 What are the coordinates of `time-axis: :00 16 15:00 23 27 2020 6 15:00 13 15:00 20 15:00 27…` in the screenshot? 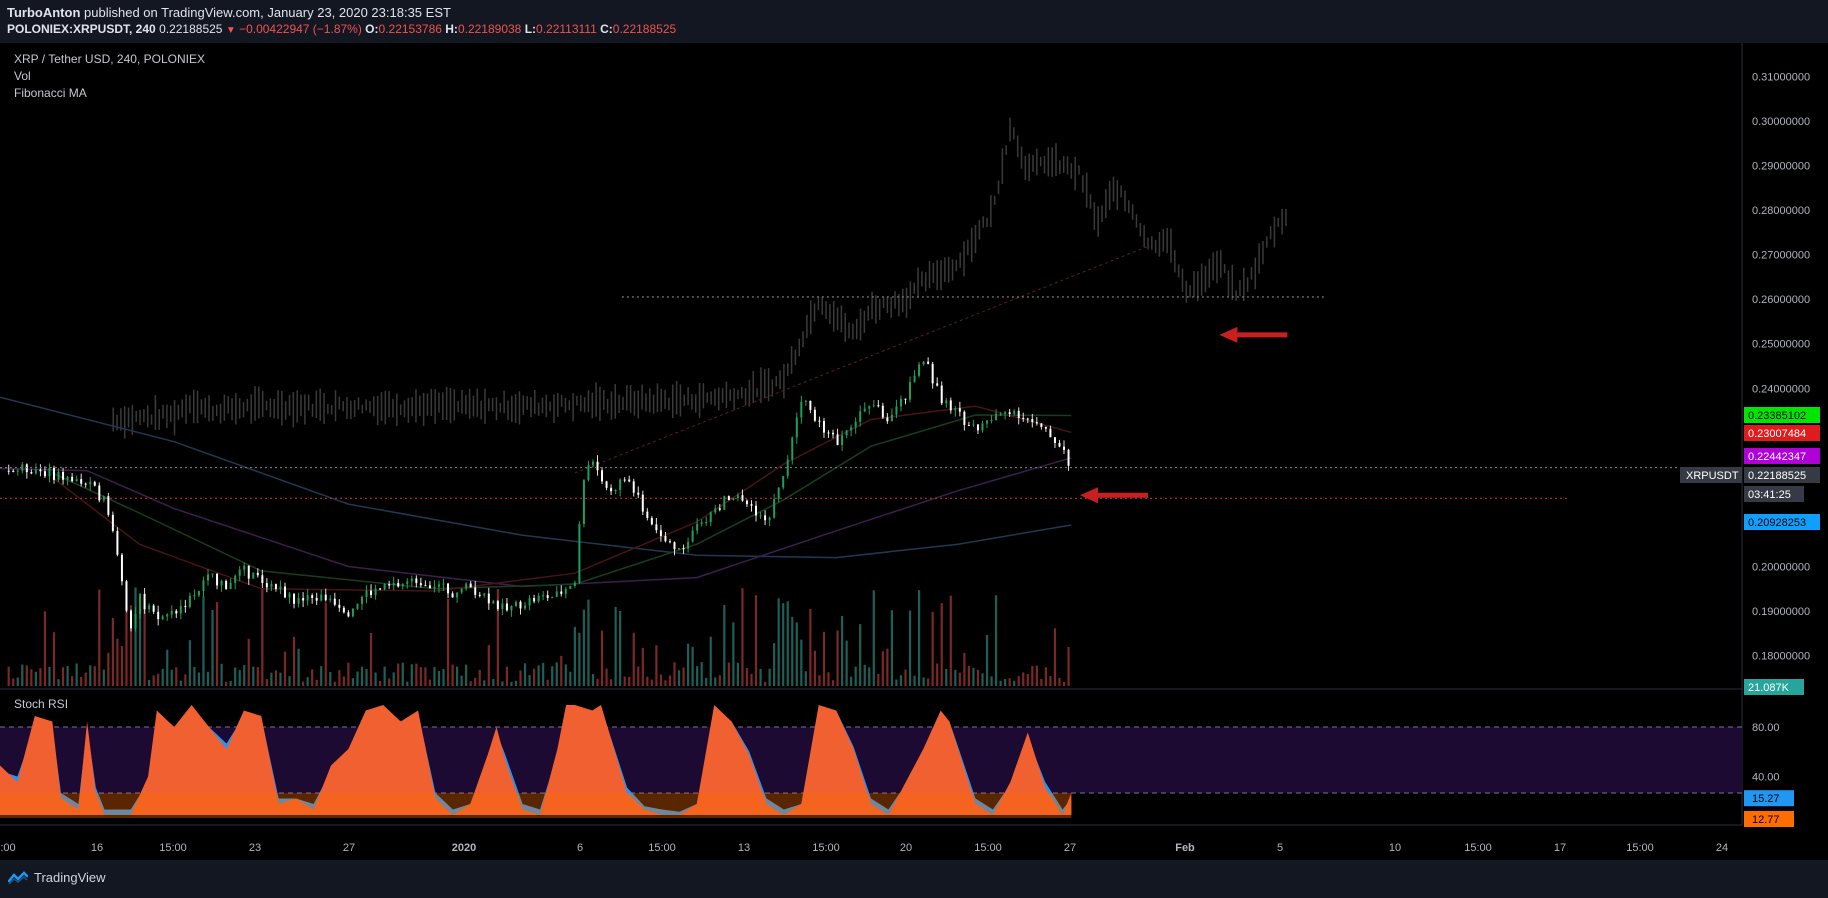 It's located at (864, 848).